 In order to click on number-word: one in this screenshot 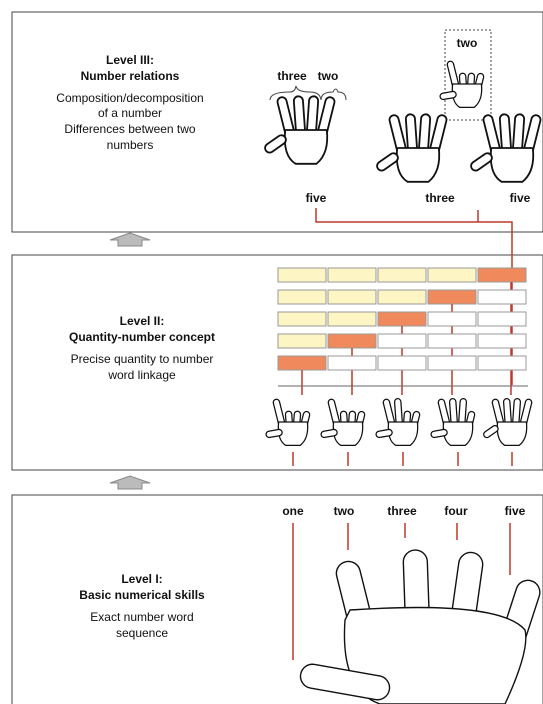, I will do `click(293, 511)`.